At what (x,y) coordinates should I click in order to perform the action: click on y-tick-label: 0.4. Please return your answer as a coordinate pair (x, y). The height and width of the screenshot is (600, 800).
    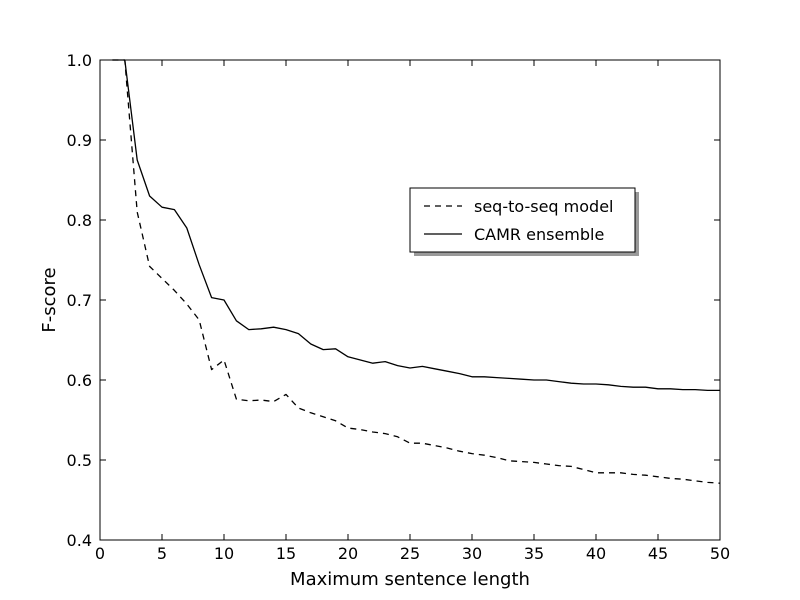
    Looking at the image, I should click on (79, 540).